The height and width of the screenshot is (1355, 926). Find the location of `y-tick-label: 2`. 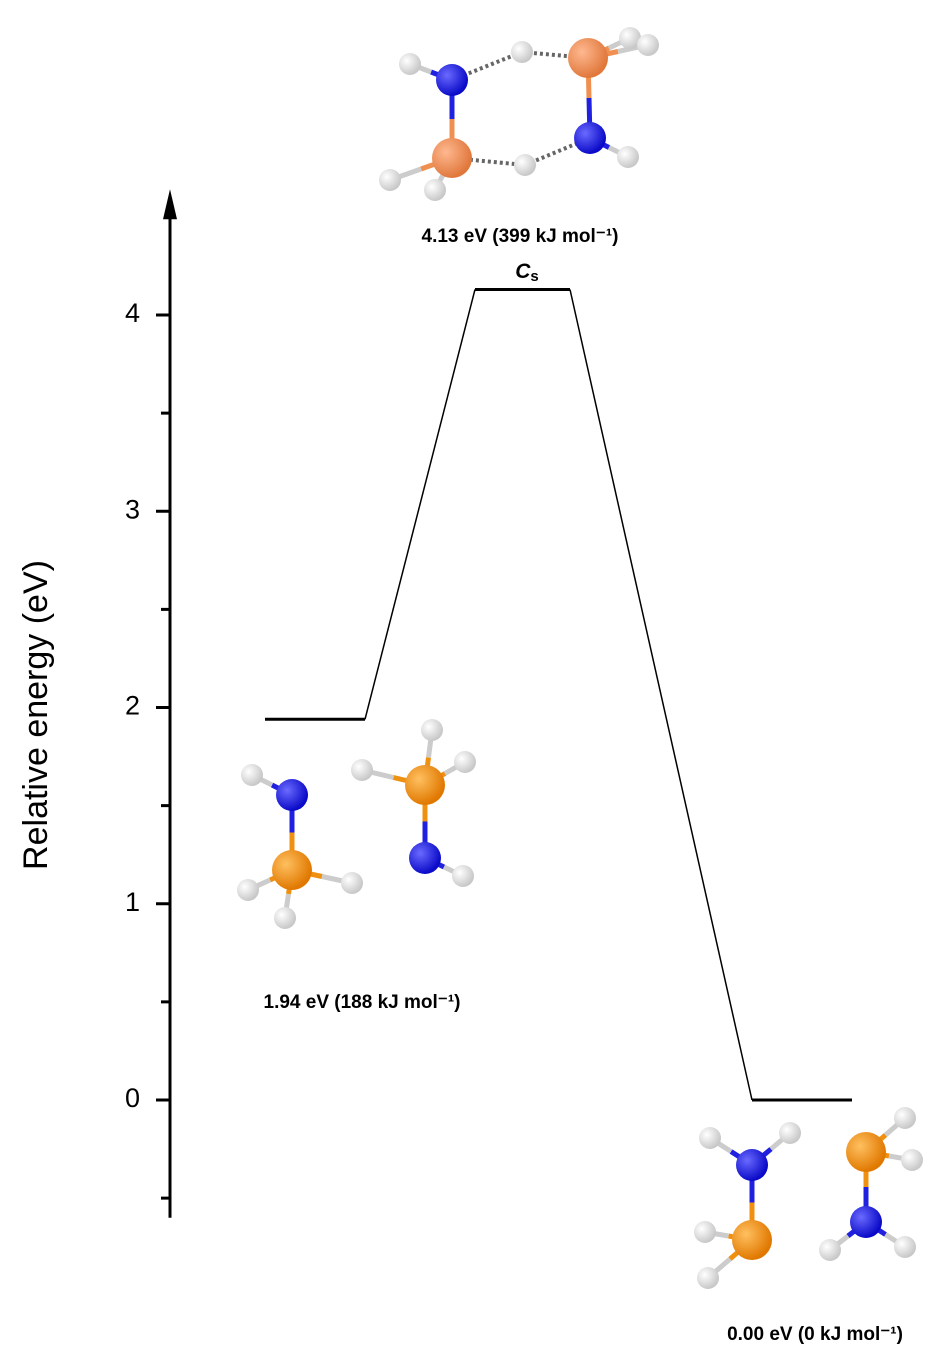

y-tick-label: 2 is located at coordinates (132, 706).